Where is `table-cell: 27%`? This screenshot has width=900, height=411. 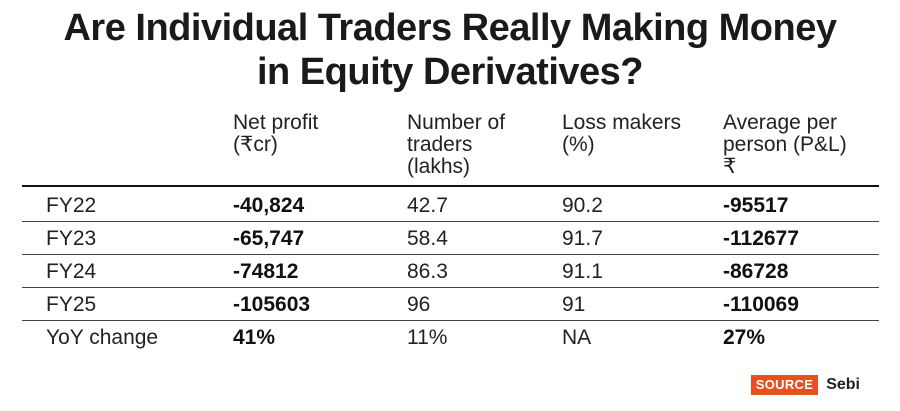 table-cell: 27% is located at coordinates (744, 337).